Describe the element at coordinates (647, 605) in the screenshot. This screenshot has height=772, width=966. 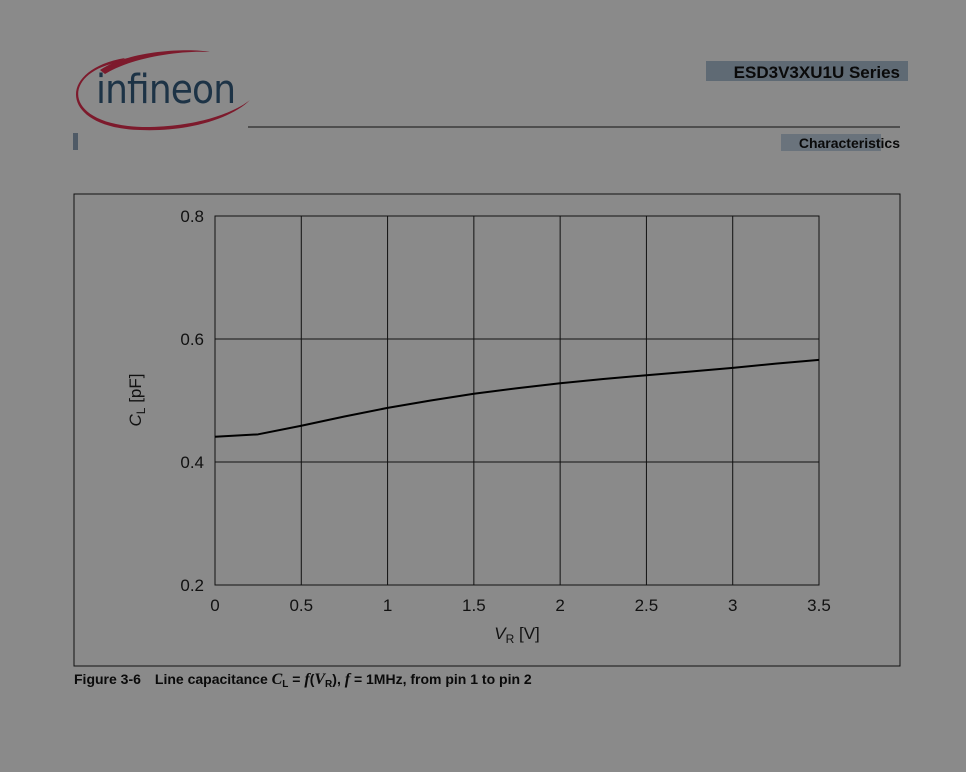
I see `x-tick-label: 2.5` at that location.